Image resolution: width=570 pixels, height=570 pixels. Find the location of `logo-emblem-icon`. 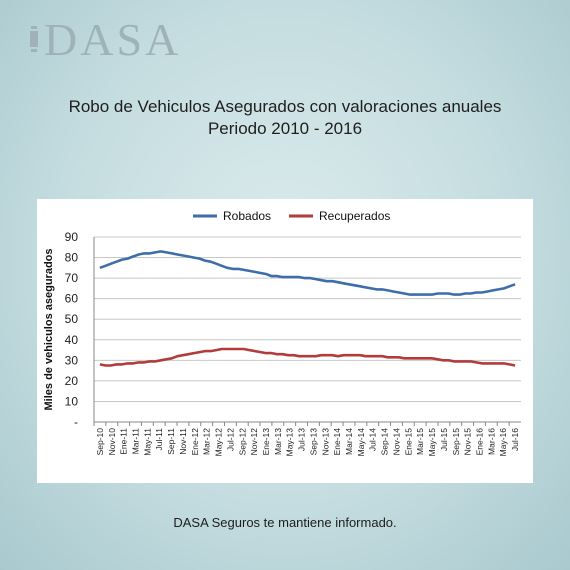

logo-emblem-icon is located at coordinates (34, 39).